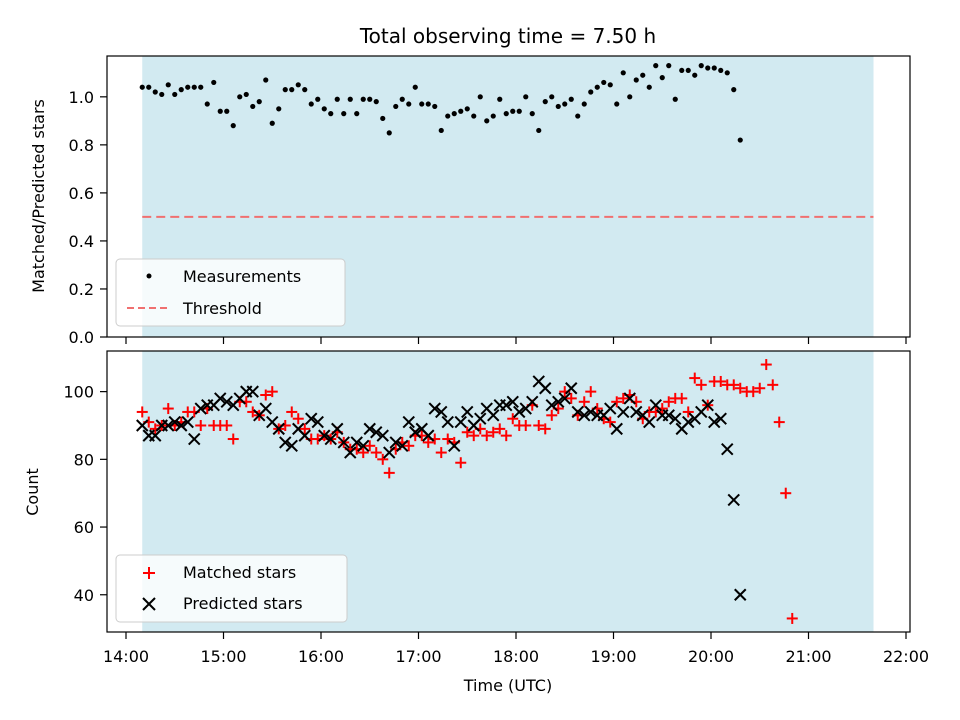 The width and height of the screenshot is (960, 720). I want to click on x-tick-label: 14:00, so click(126, 656).